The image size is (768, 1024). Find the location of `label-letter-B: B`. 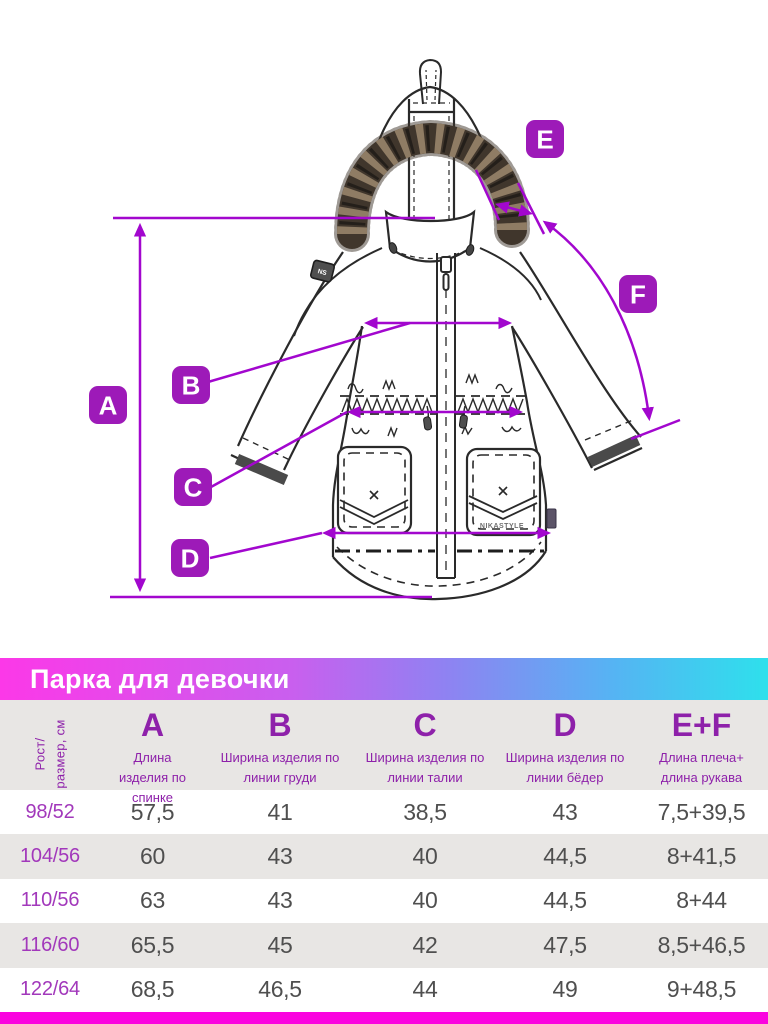

label-letter-B: B is located at coordinates (191, 386).